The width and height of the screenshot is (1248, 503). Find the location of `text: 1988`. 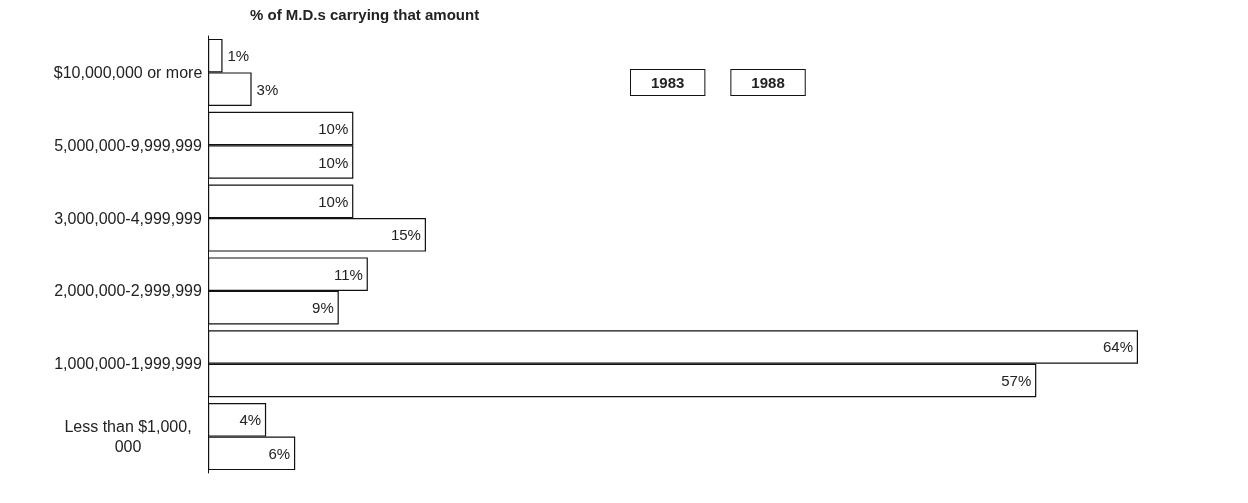

text: 1988 is located at coordinates (768, 82).